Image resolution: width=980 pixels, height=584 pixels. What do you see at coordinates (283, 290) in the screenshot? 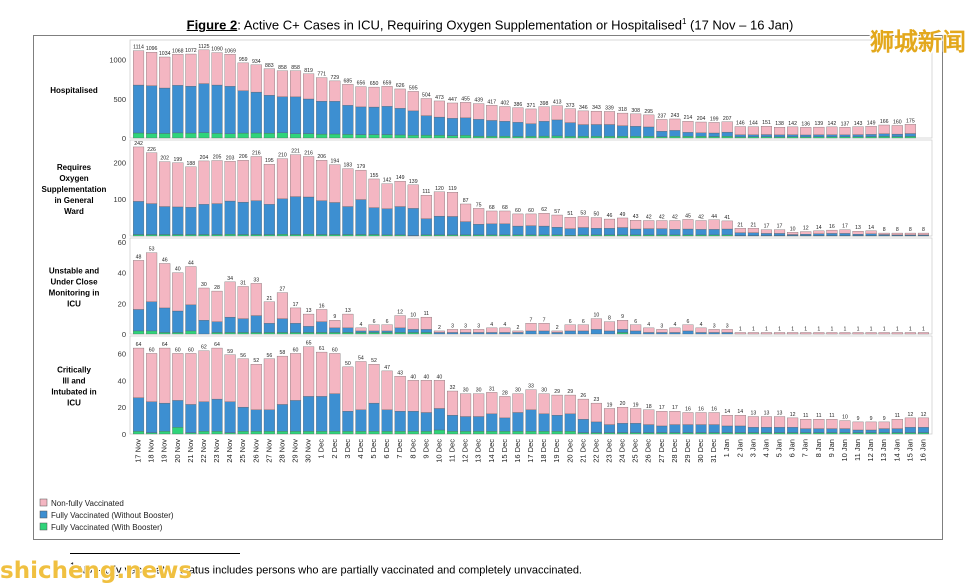
I see `bar-total-label: 27` at bounding box center [283, 290].